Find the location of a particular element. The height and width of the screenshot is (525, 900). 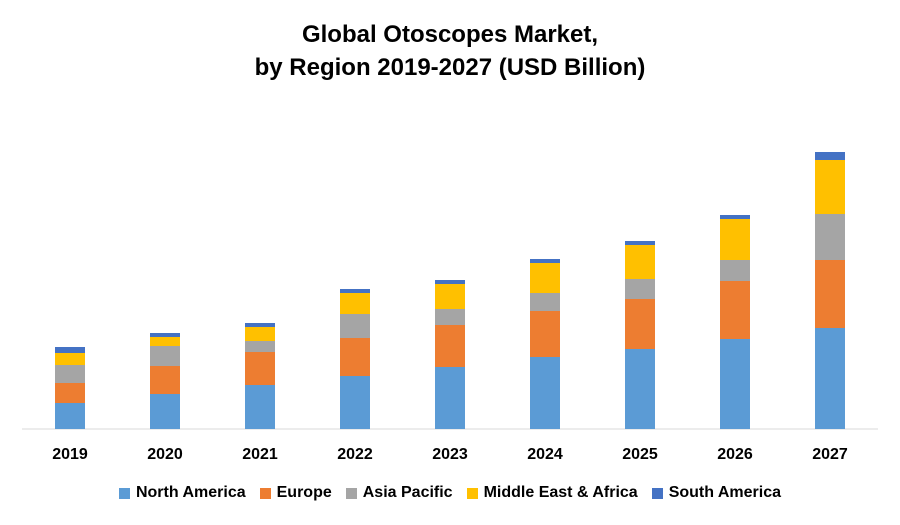

bar-2026-middle-east-africa is located at coordinates (735, 239).